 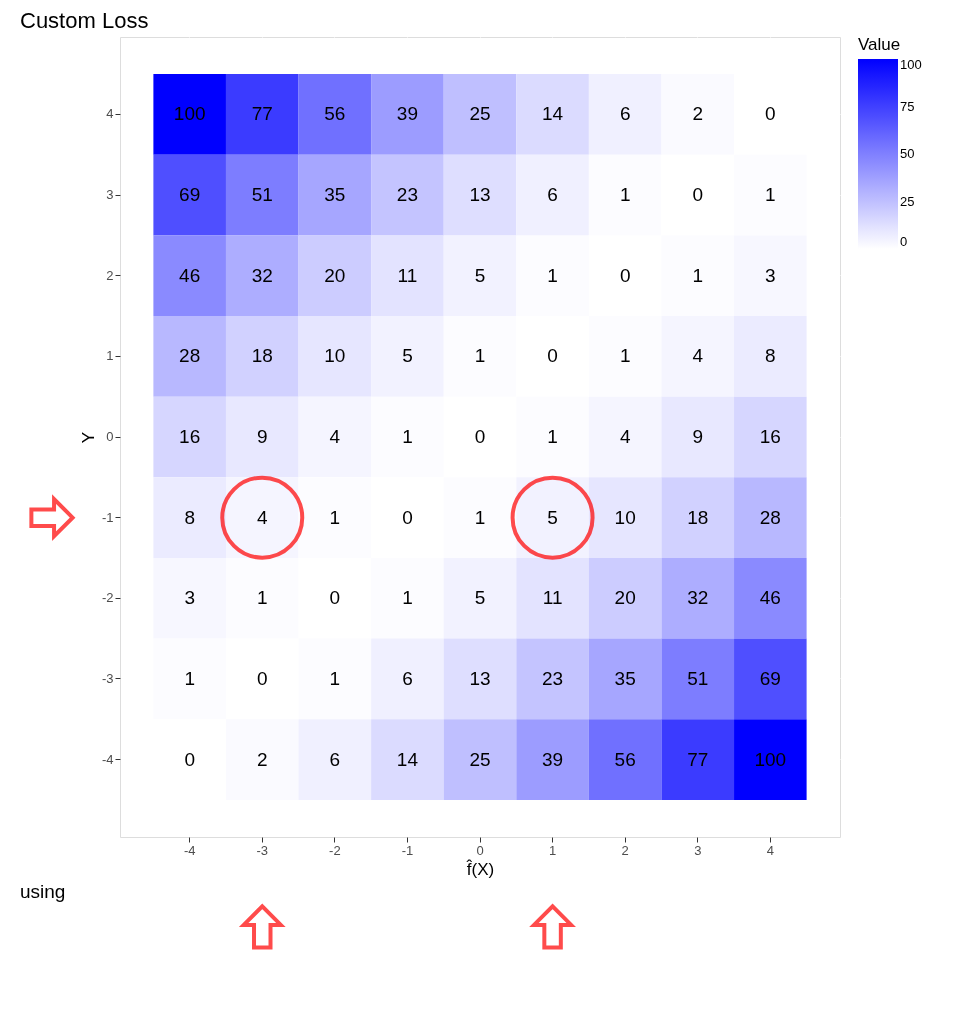 What do you see at coordinates (88, 437) in the screenshot?
I see `y-axis-title: Y` at bounding box center [88, 437].